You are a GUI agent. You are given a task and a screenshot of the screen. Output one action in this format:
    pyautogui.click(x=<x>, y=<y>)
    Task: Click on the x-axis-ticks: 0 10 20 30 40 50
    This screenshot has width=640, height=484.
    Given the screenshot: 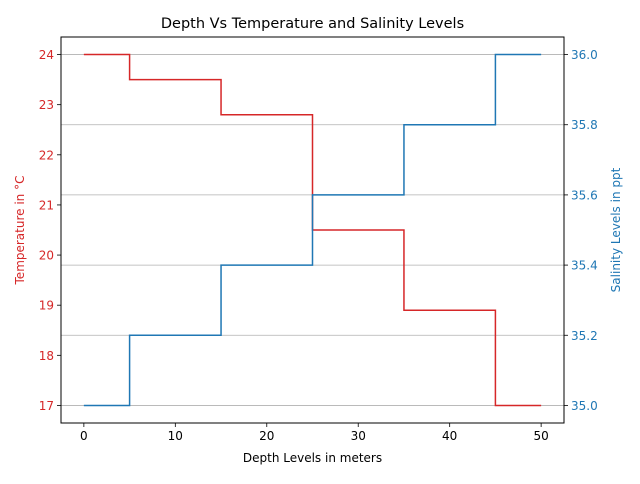 What is the action you would take?
    pyautogui.click(x=314, y=433)
    